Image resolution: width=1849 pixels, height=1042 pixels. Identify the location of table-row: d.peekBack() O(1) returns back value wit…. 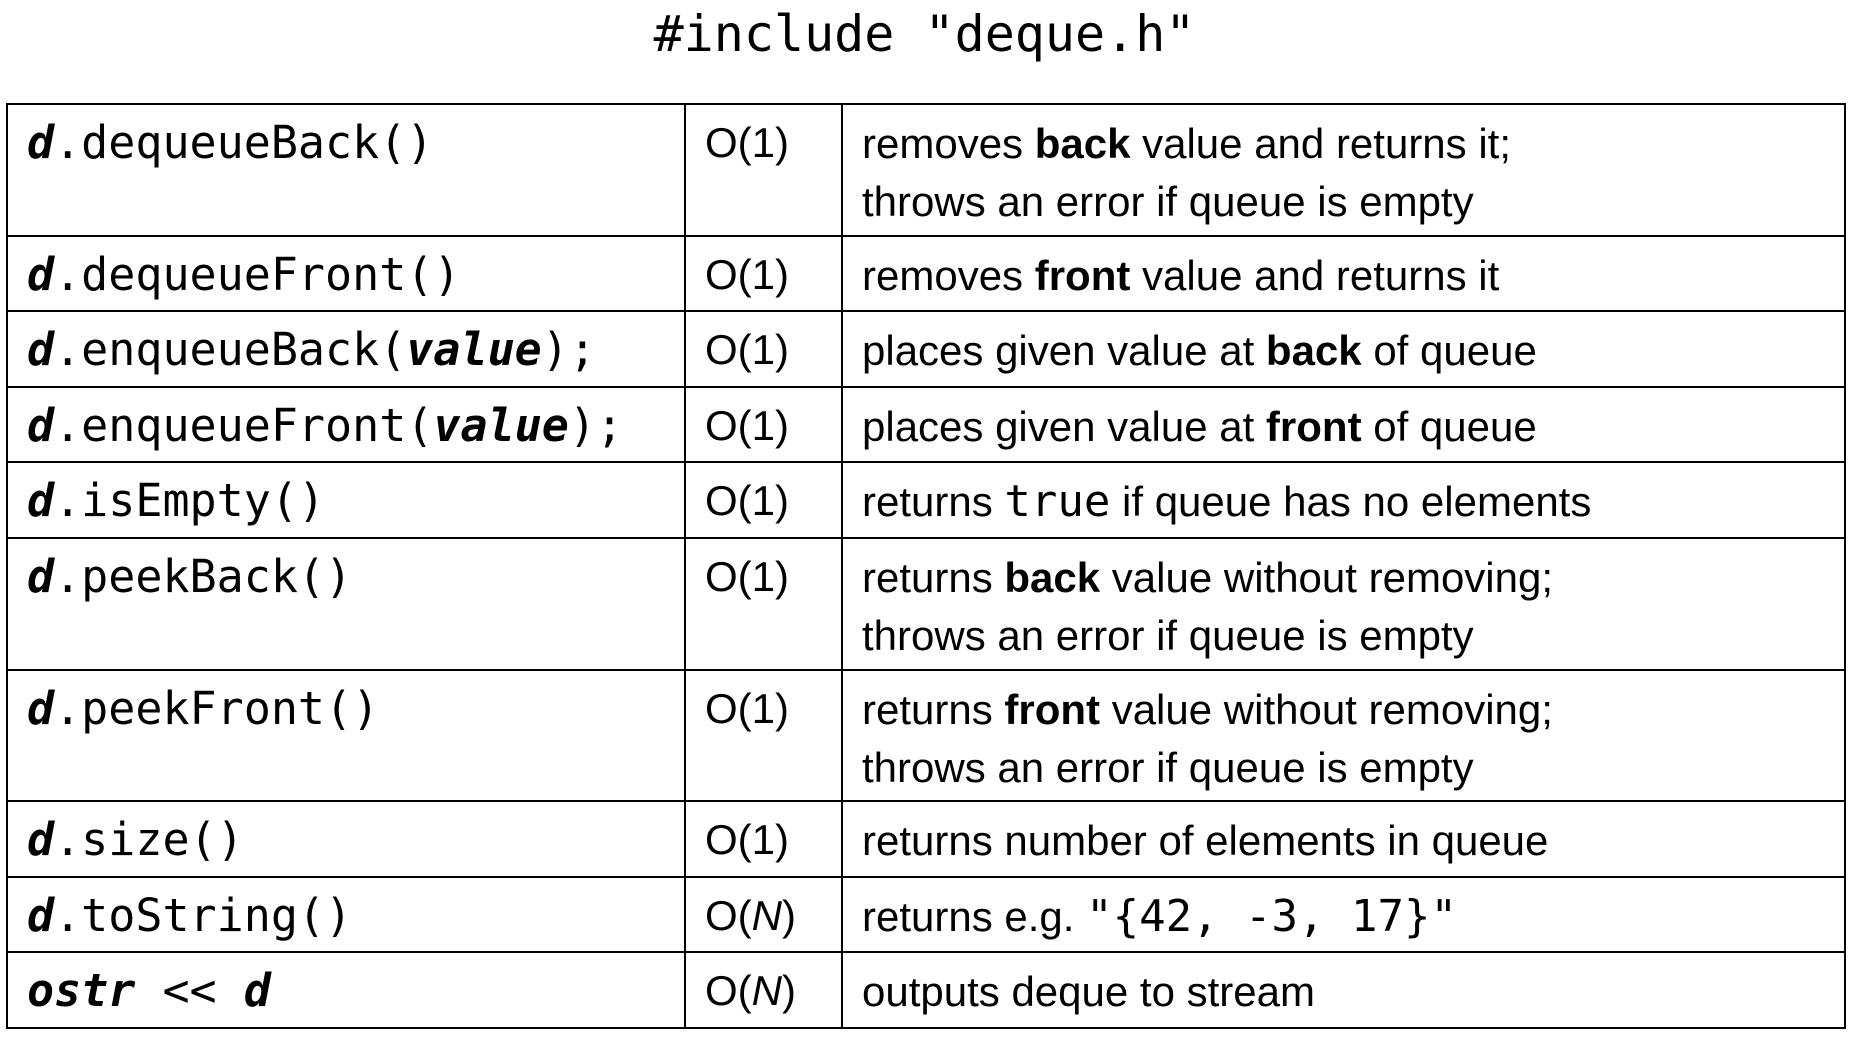
(926, 603).